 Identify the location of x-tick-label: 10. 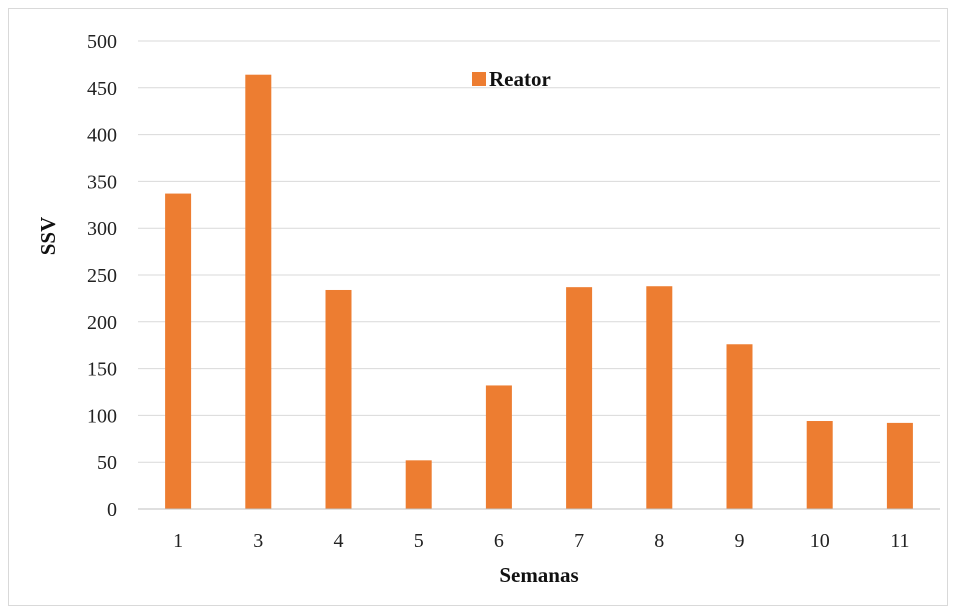
(820, 541).